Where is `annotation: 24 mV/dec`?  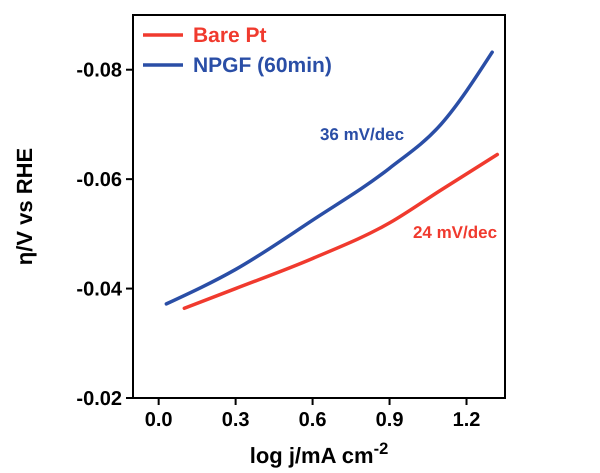
annotation: 24 mV/dec is located at coordinates (455, 232).